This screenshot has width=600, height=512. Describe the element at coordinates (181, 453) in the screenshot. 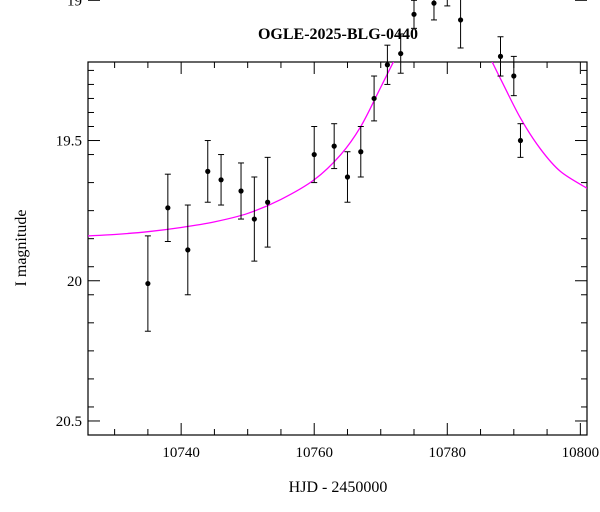

I see `x-tick-label: 10740` at that location.